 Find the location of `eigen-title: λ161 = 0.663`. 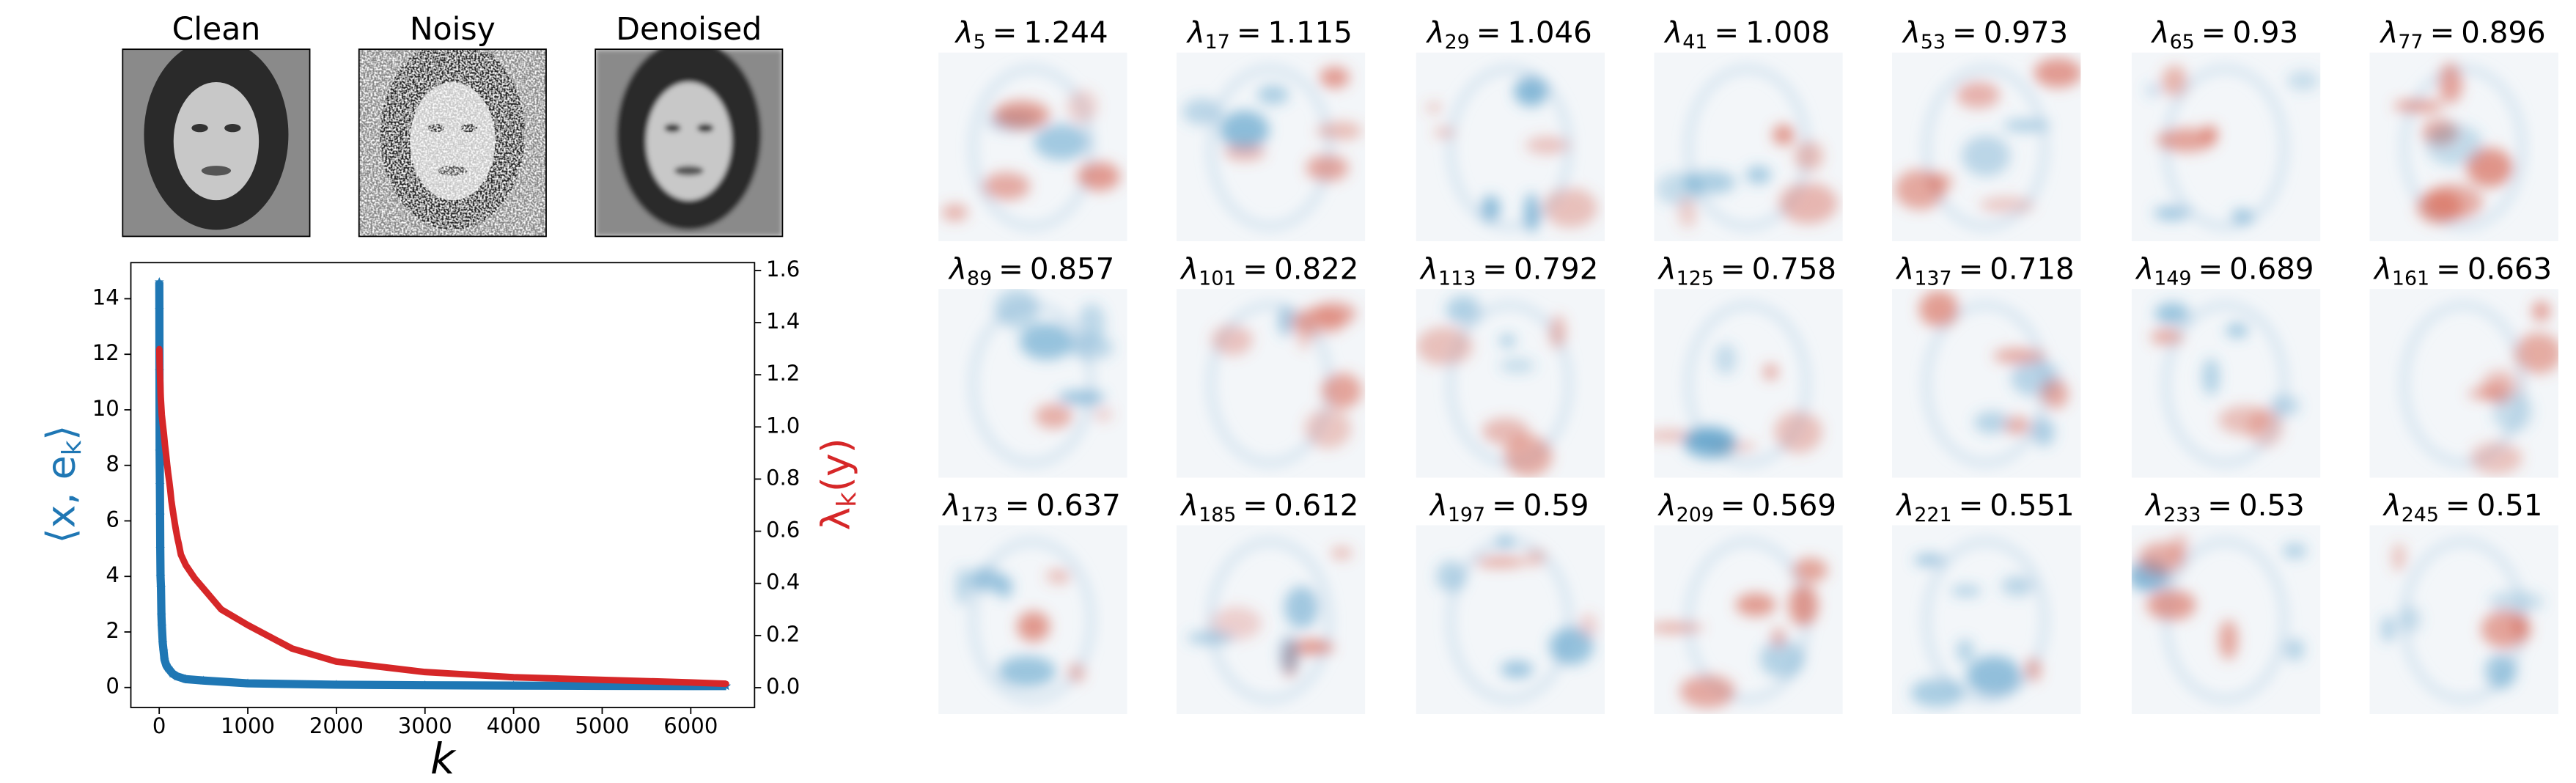

eigen-title: λ161 = 0.663 is located at coordinates (2462, 270).